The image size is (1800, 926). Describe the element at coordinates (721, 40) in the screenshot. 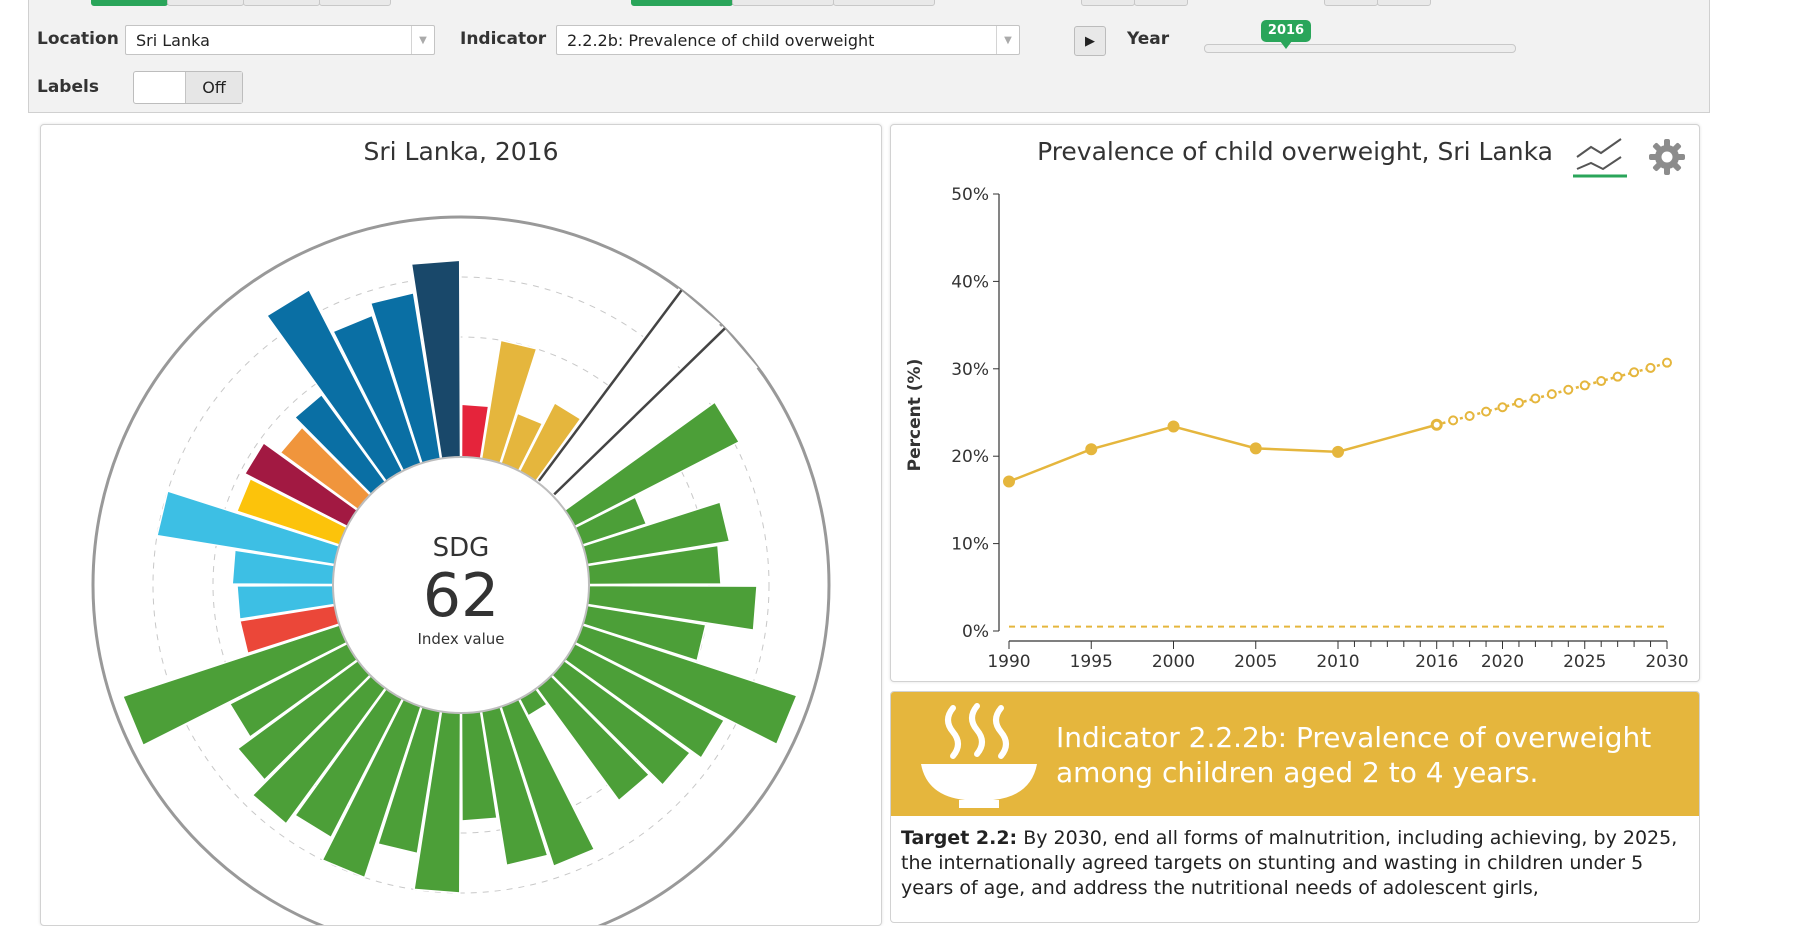

I see `indicator-selected-value: 2.2.2b: Prevalence of child overweight` at that location.